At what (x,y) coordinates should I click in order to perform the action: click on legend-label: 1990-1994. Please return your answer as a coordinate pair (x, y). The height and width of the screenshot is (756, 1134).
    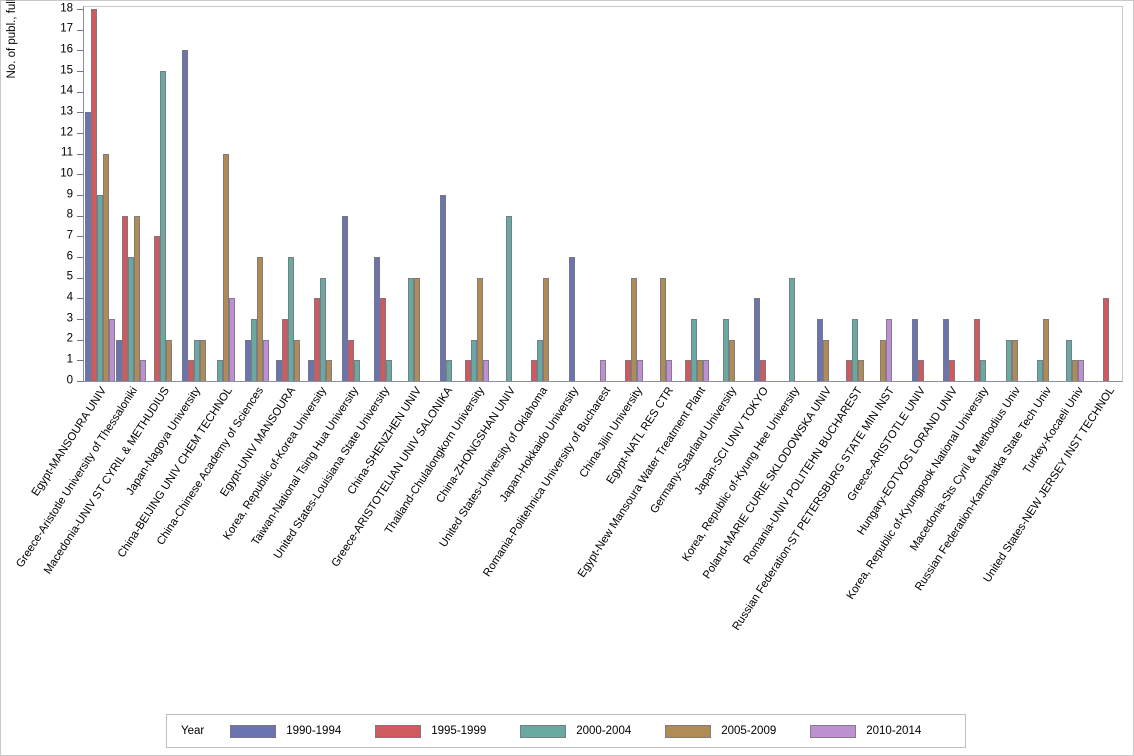
    Looking at the image, I should click on (314, 731).